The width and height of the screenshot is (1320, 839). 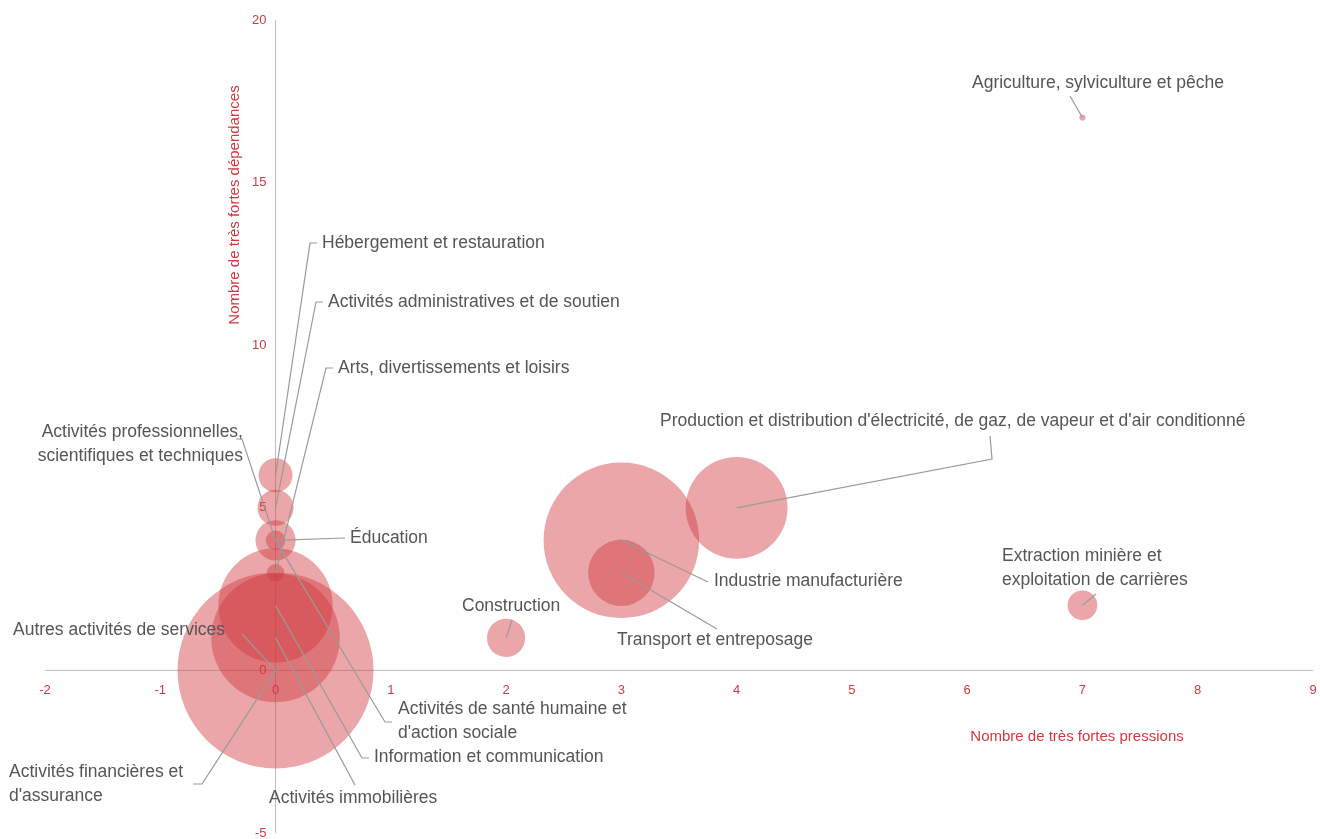 What do you see at coordinates (391, 689) in the screenshot?
I see `x-tick-label: 1` at bounding box center [391, 689].